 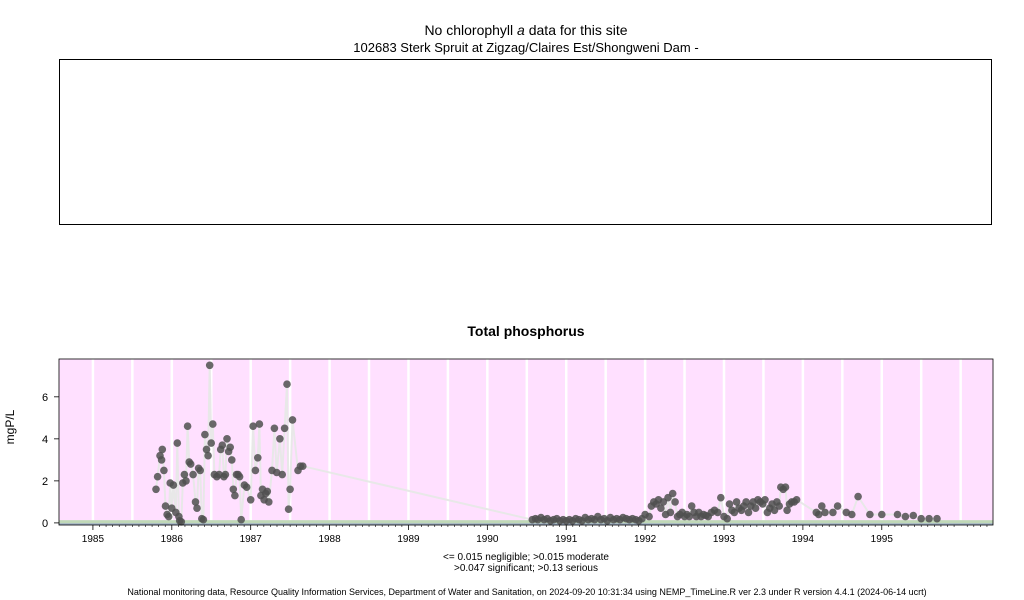 I want to click on threshold-bands, so click(x=526, y=522).